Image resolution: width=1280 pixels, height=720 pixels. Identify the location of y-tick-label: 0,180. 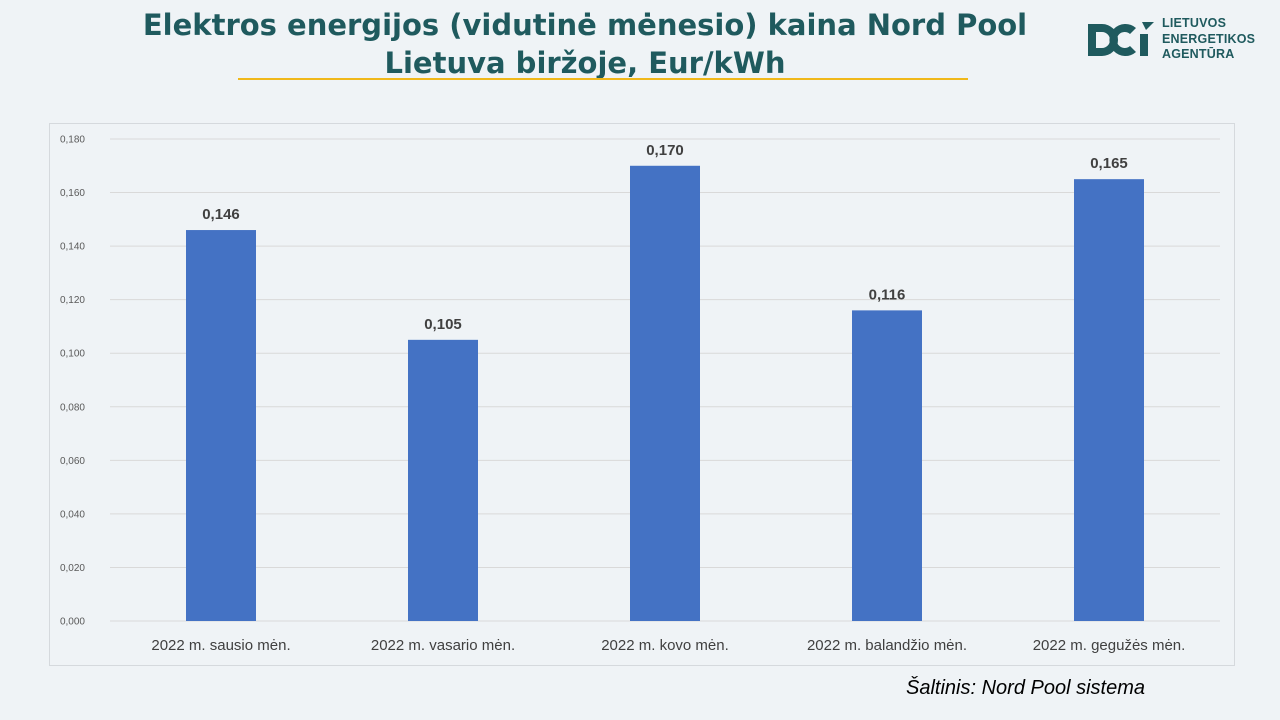
(72, 140).